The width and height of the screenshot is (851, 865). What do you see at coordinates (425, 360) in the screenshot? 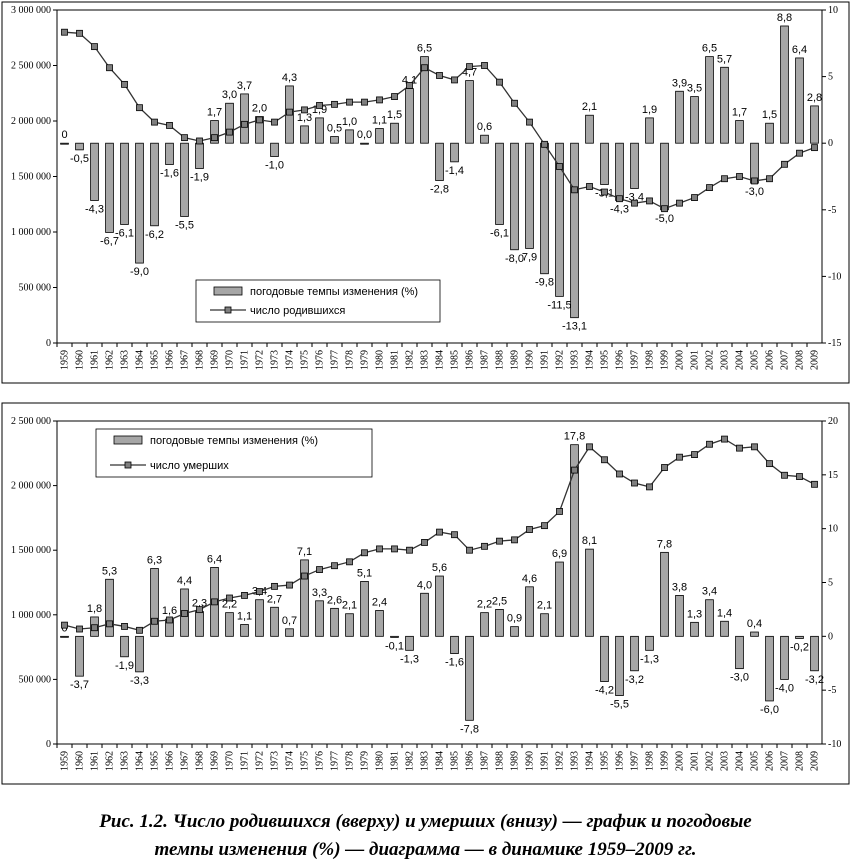
I see `c1-x-tick-label-1983: 1983` at bounding box center [425, 360].